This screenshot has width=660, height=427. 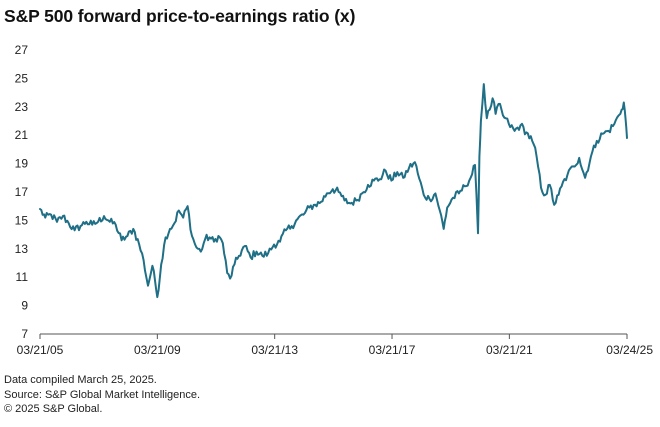 I want to click on y-tick-label: 9, so click(x=24, y=306).